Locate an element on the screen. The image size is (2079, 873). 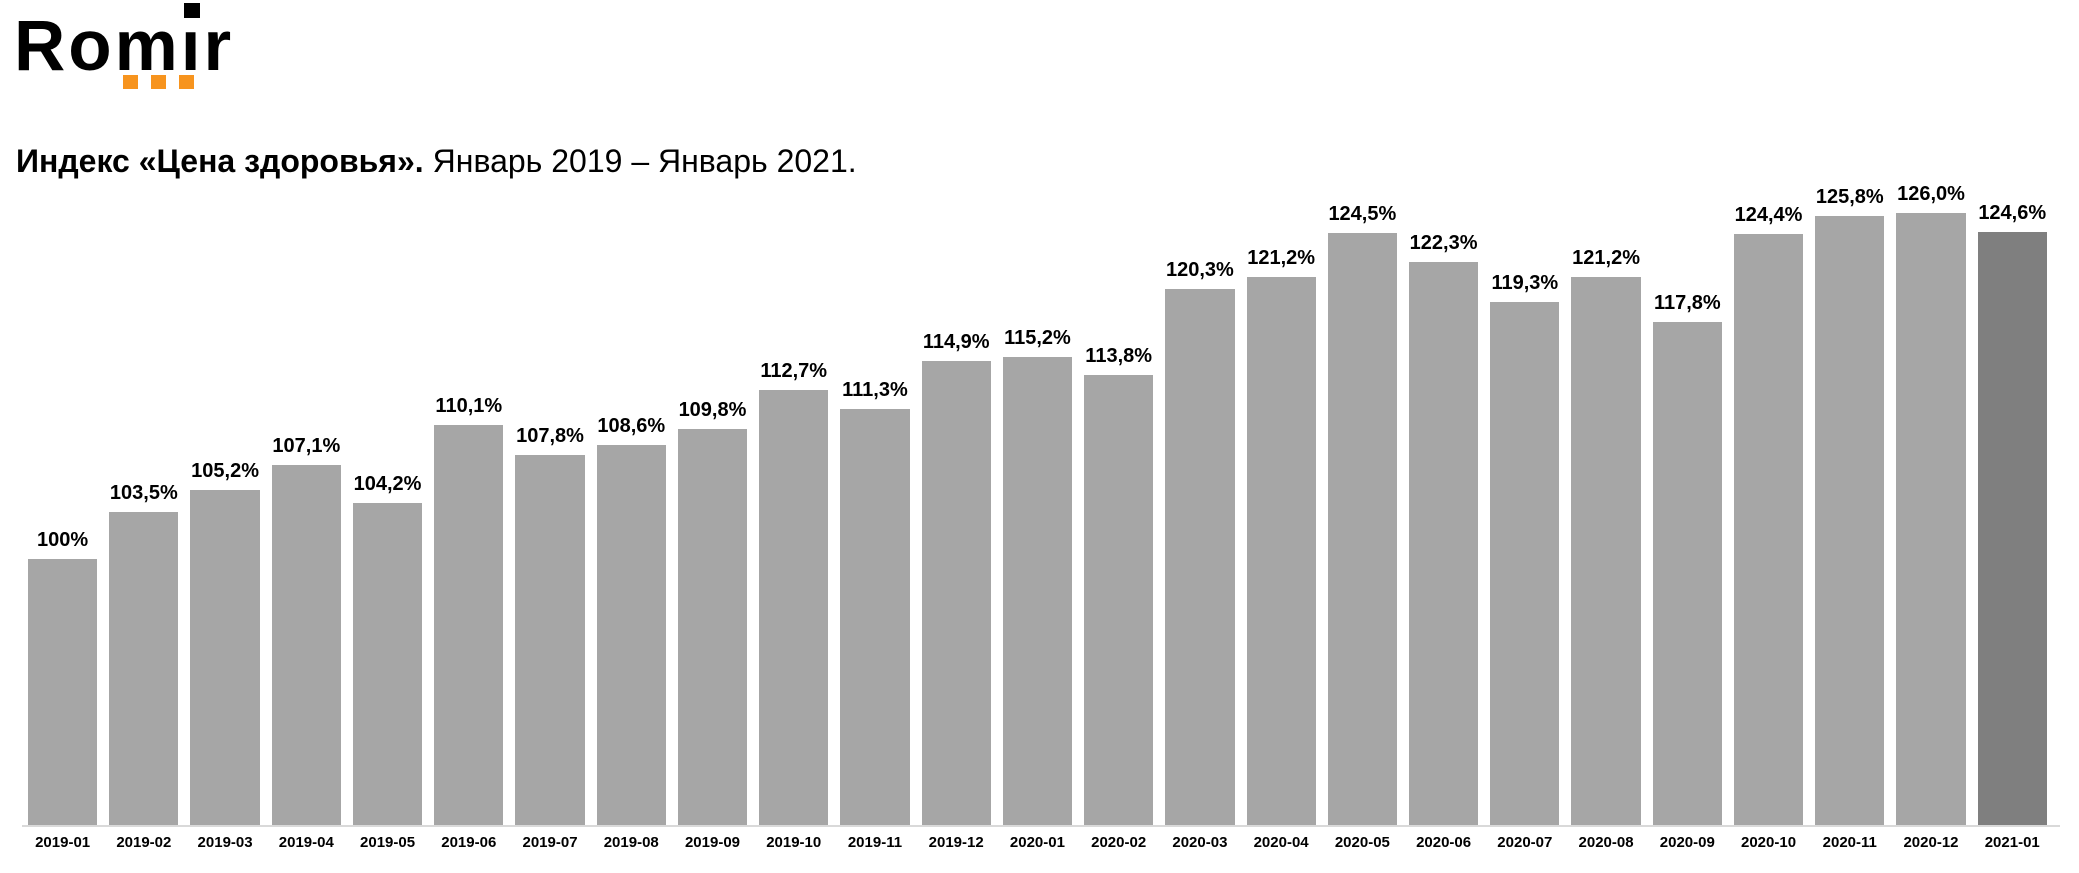
bar-value-label: 107,1% is located at coordinates (306, 446).